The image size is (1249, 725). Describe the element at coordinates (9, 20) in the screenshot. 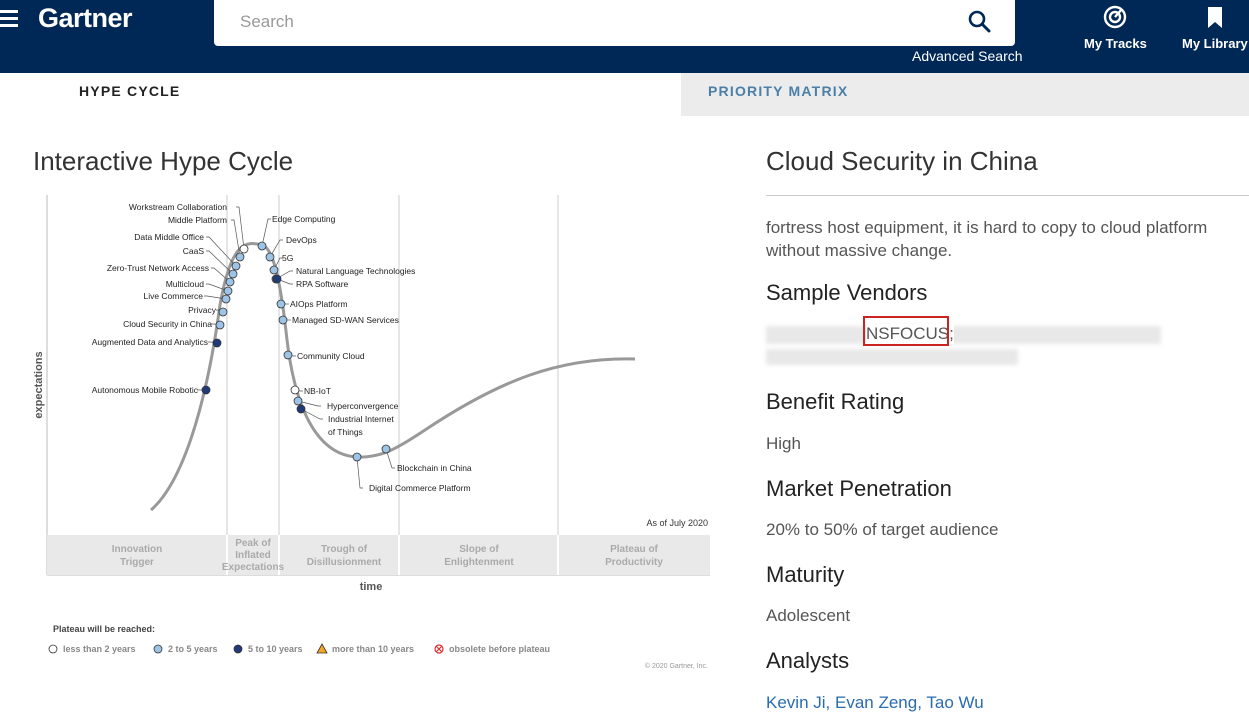

I see `hamburger-menu-icon` at that location.